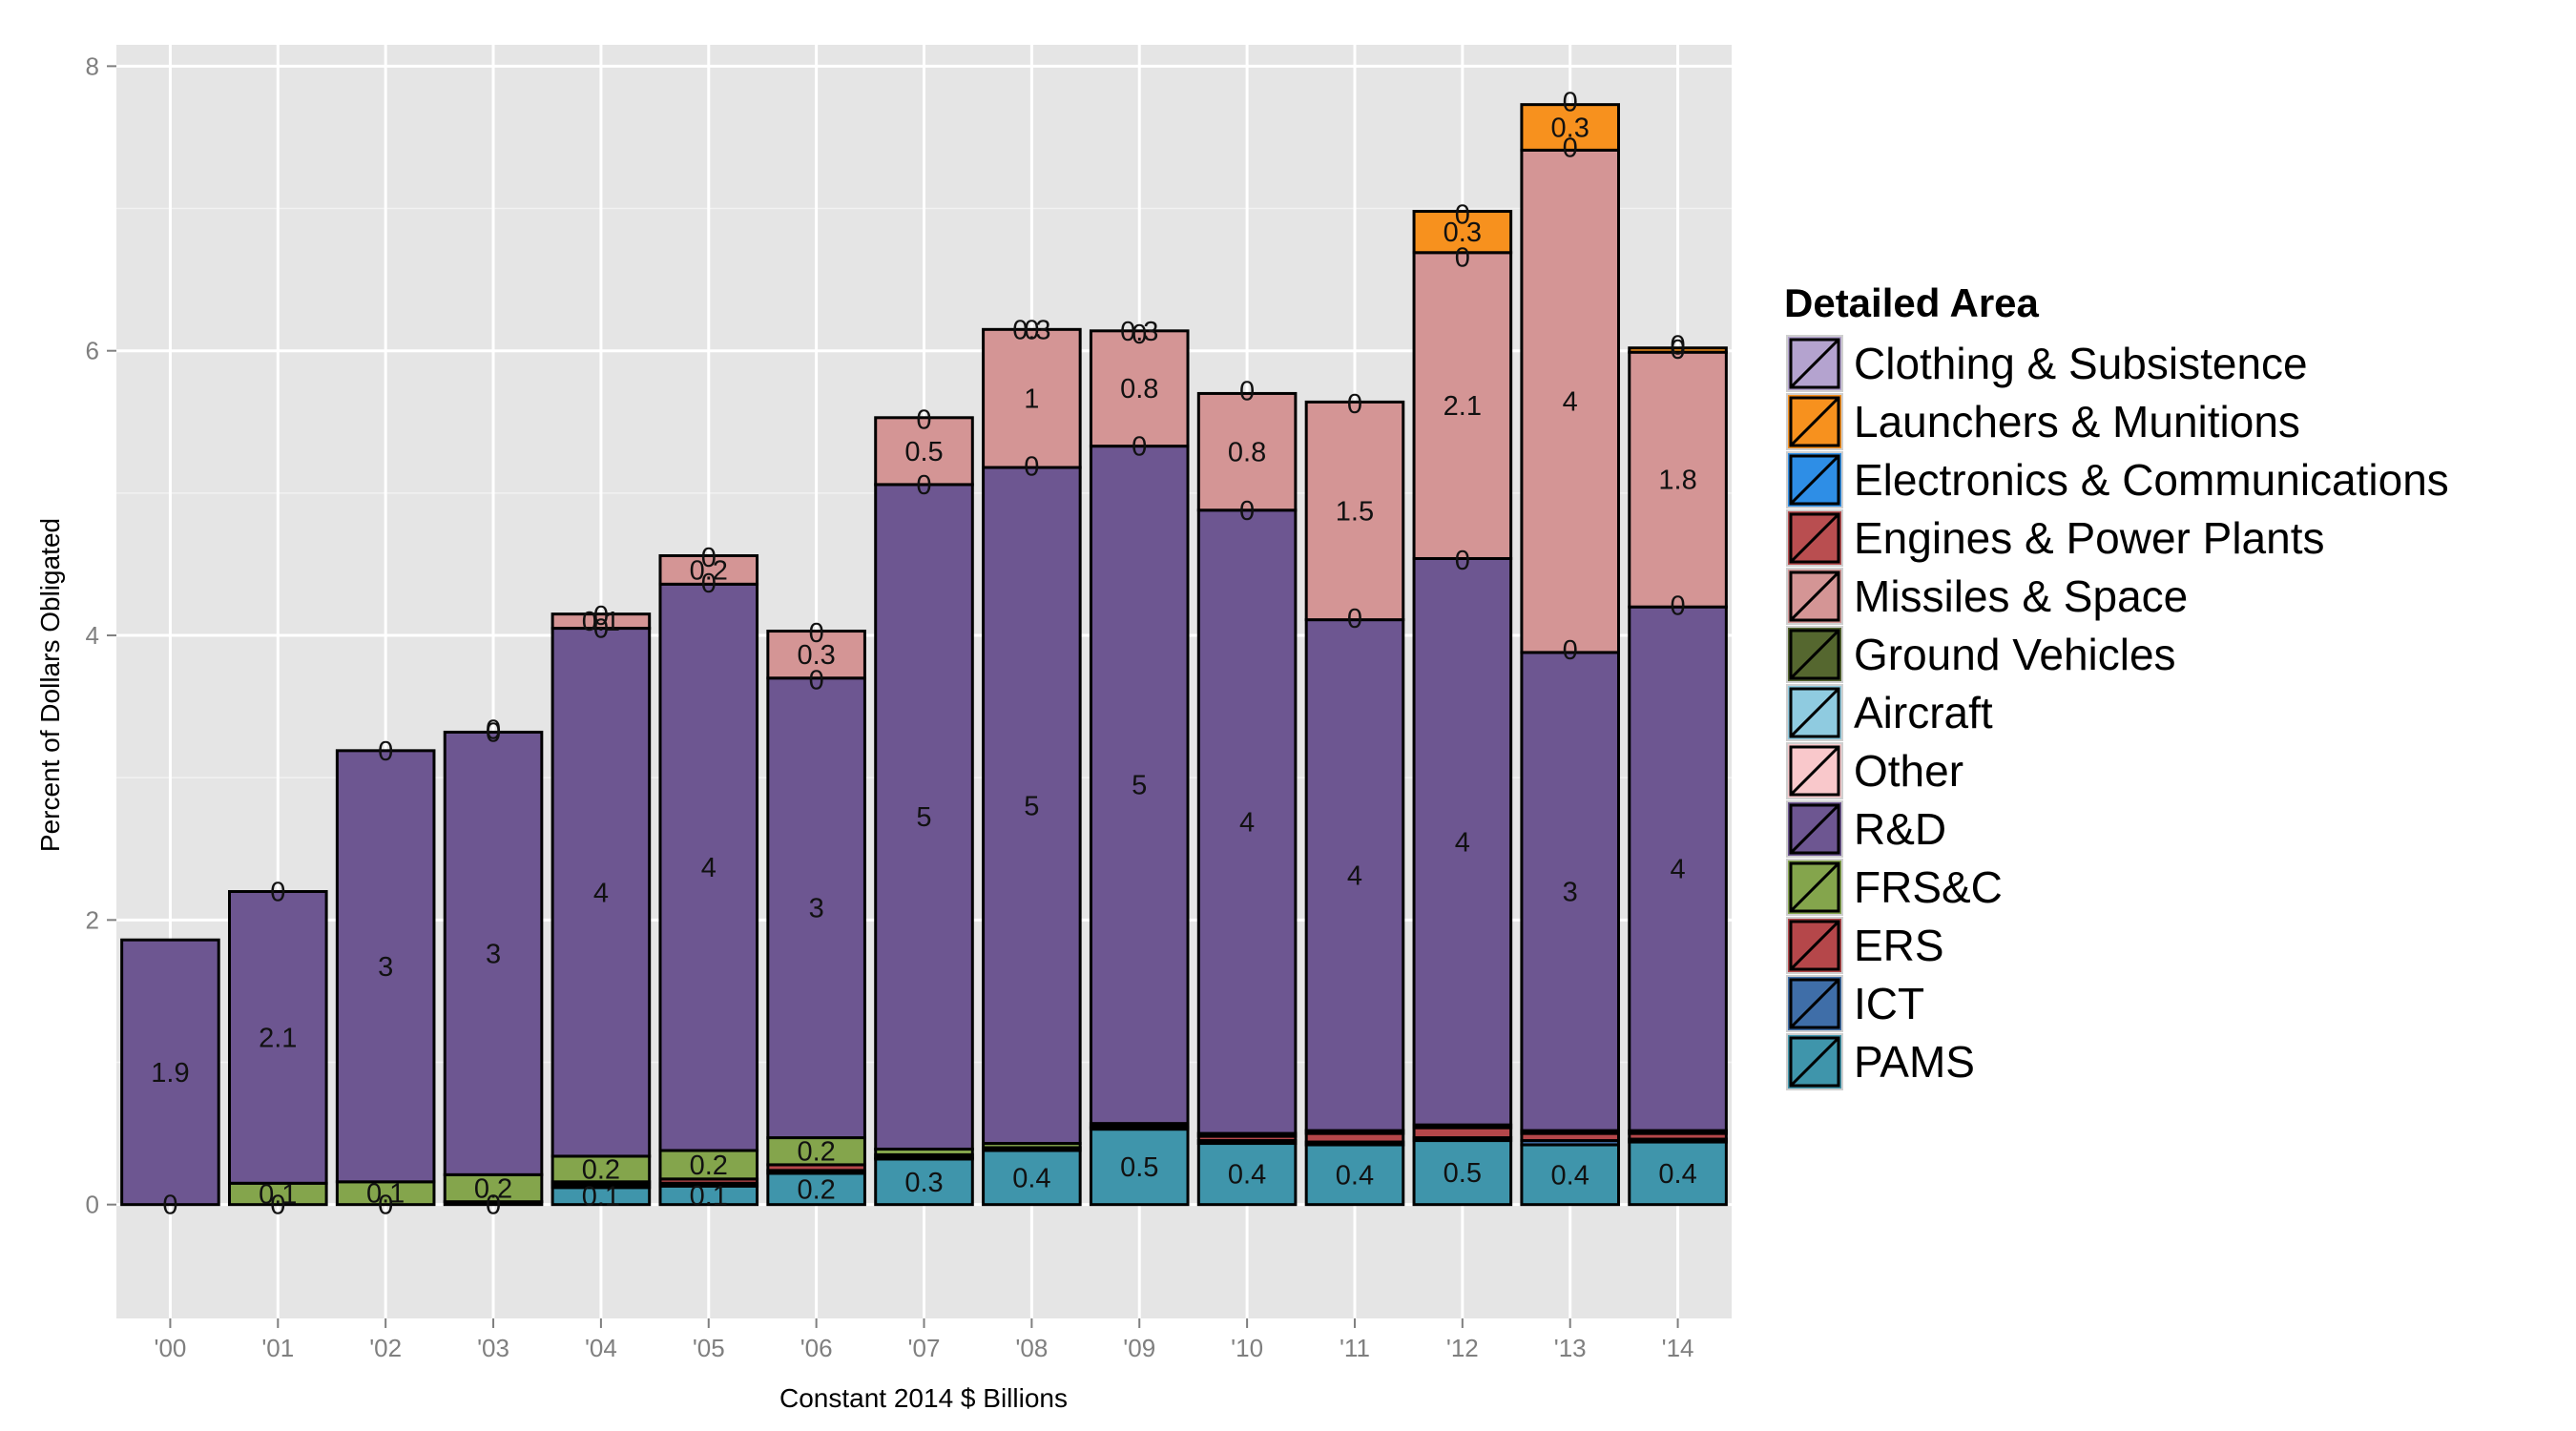  Describe the element at coordinates (1678, 1348) in the screenshot. I see `x-tick-label: '14` at that location.